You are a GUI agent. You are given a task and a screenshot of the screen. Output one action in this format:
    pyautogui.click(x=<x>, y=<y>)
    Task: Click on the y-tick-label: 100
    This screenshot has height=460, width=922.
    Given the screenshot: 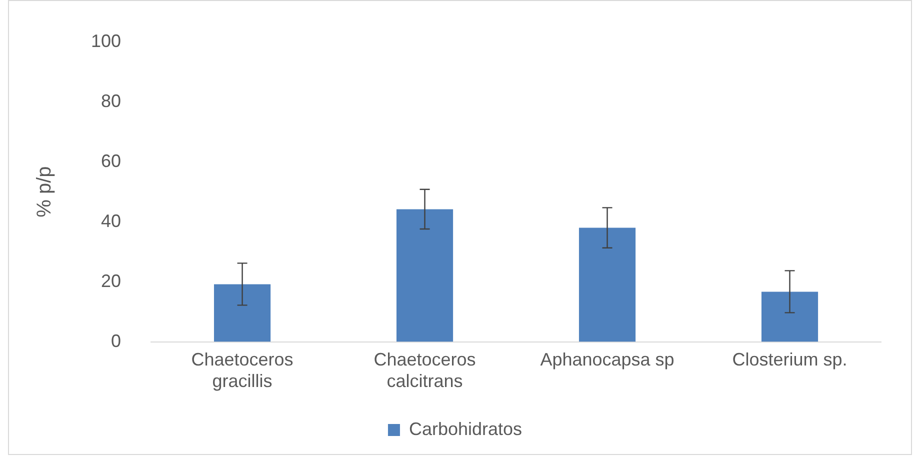 What is the action you would take?
    pyautogui.click(x=106, y=40)
    